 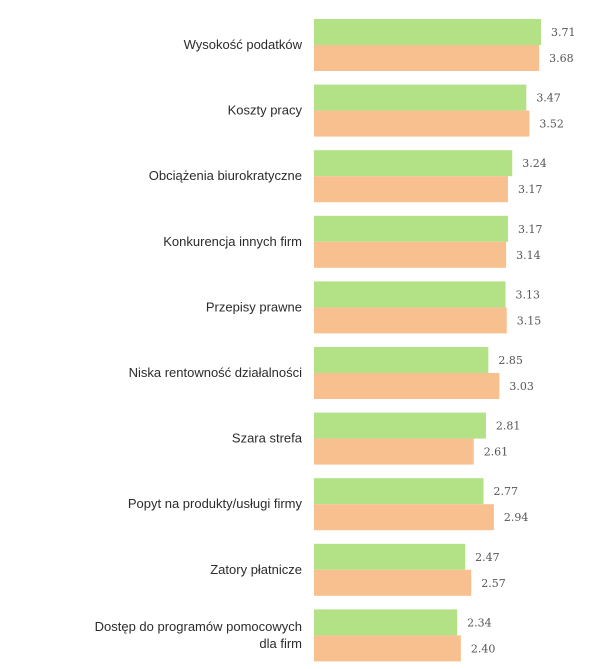 What do you see at coordinates (529, 320) in the screenshot?
I see `value-label: 3.15` at bounding box center [529, 320].